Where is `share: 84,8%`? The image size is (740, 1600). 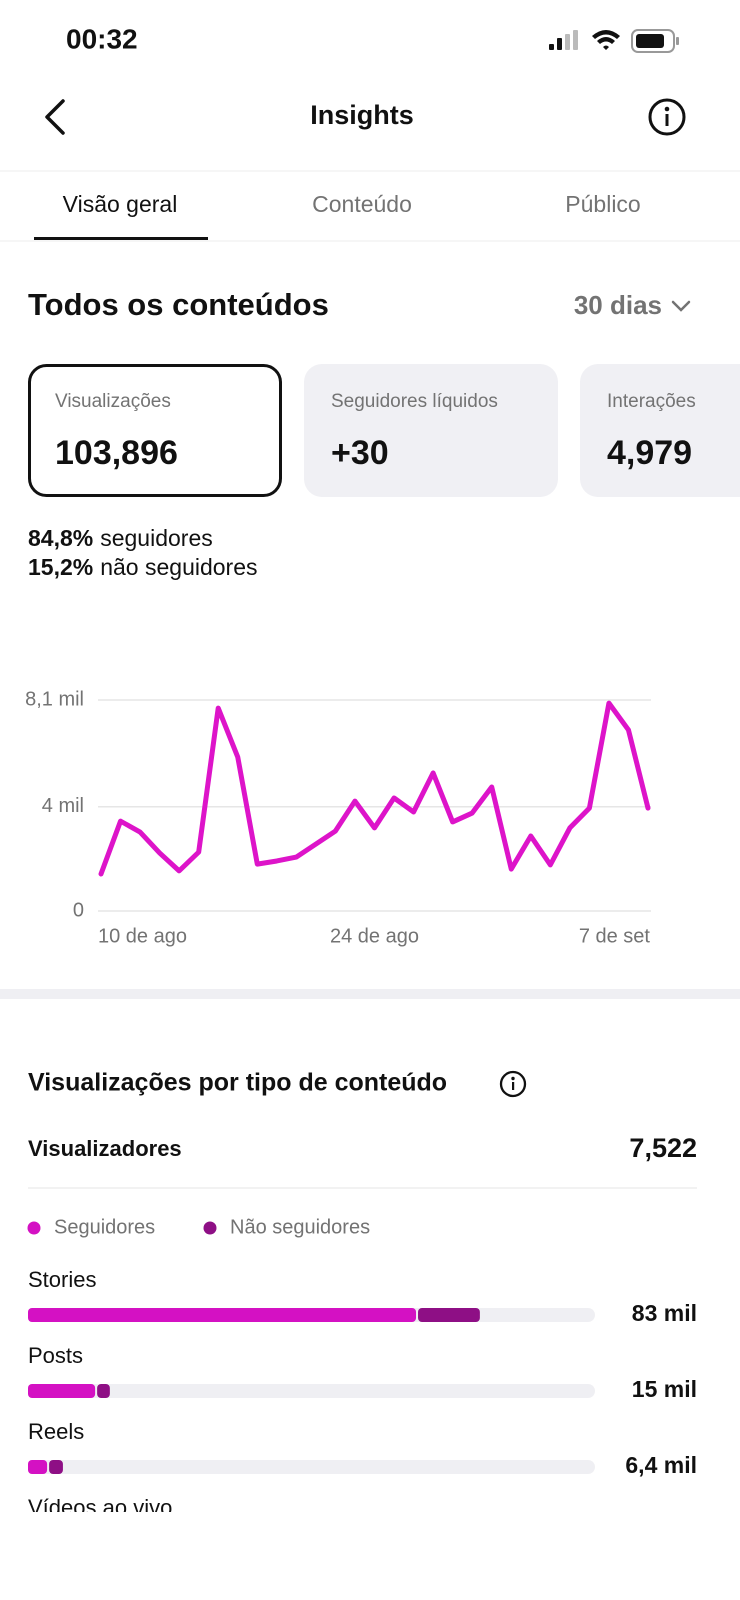 share: 84,8% is located at coordinates (60, 538).